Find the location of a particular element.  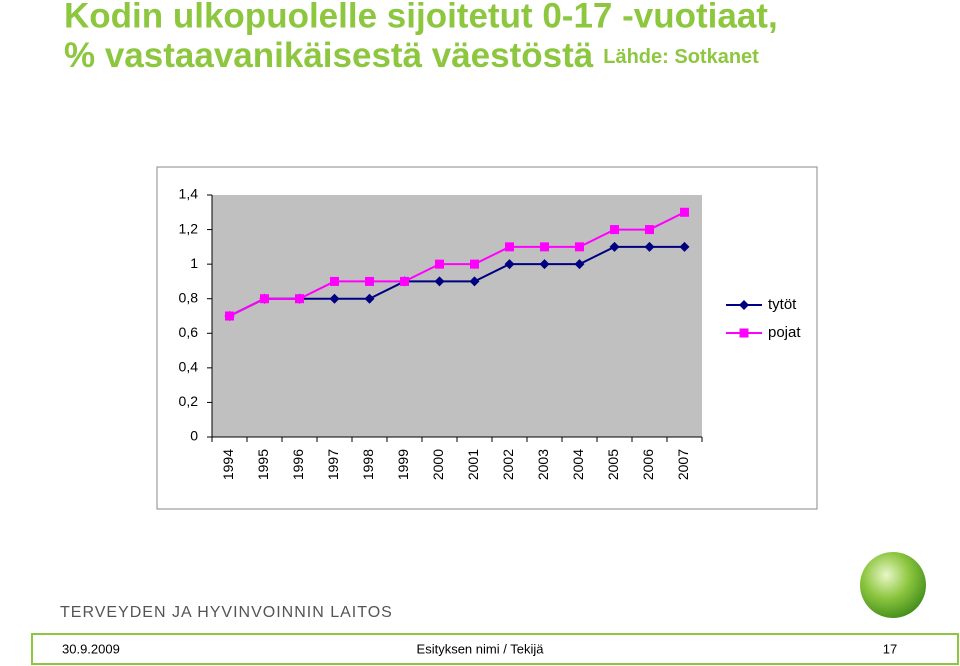

x-tick-label: 2001 is located at coordinates (473, 464).